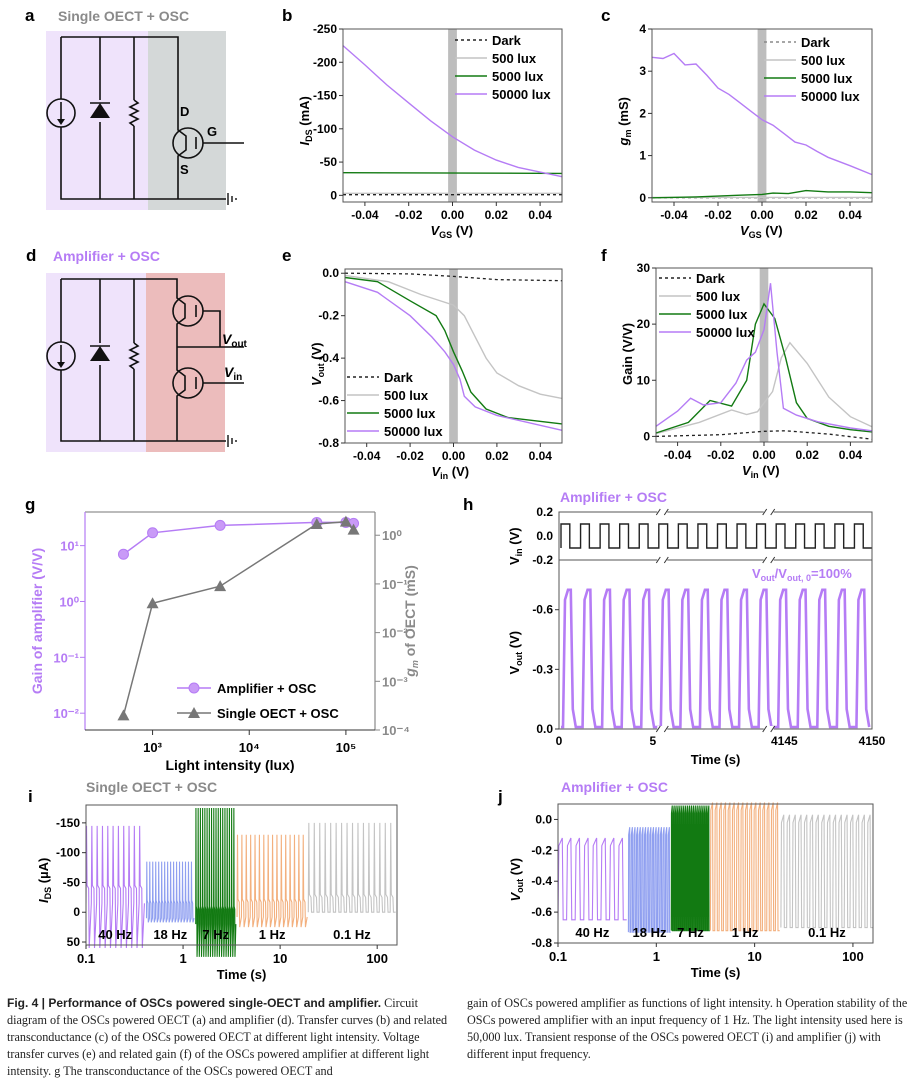 The width and height of the screenshot is (918, 1084). What do you see at coordinates (396, 730) in the screenshot?
I see `y-right-tick-label: 10⁻⁴` at bounding box center [396, 730].